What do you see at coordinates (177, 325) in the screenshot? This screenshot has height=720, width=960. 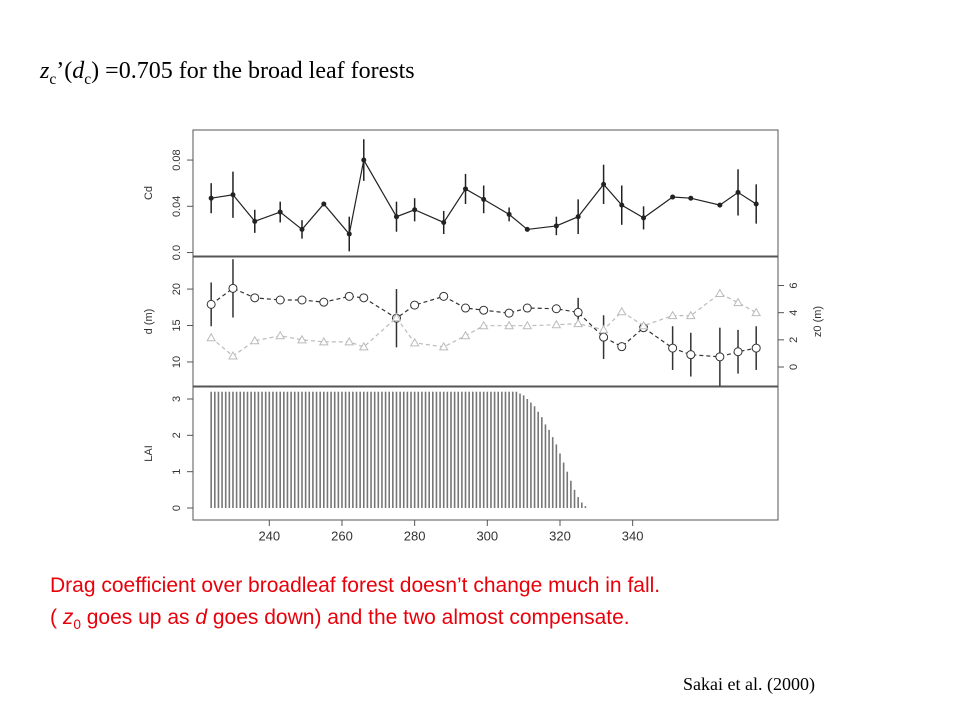 I see `y-tick-label: 15` at bounding box center [177, 325].